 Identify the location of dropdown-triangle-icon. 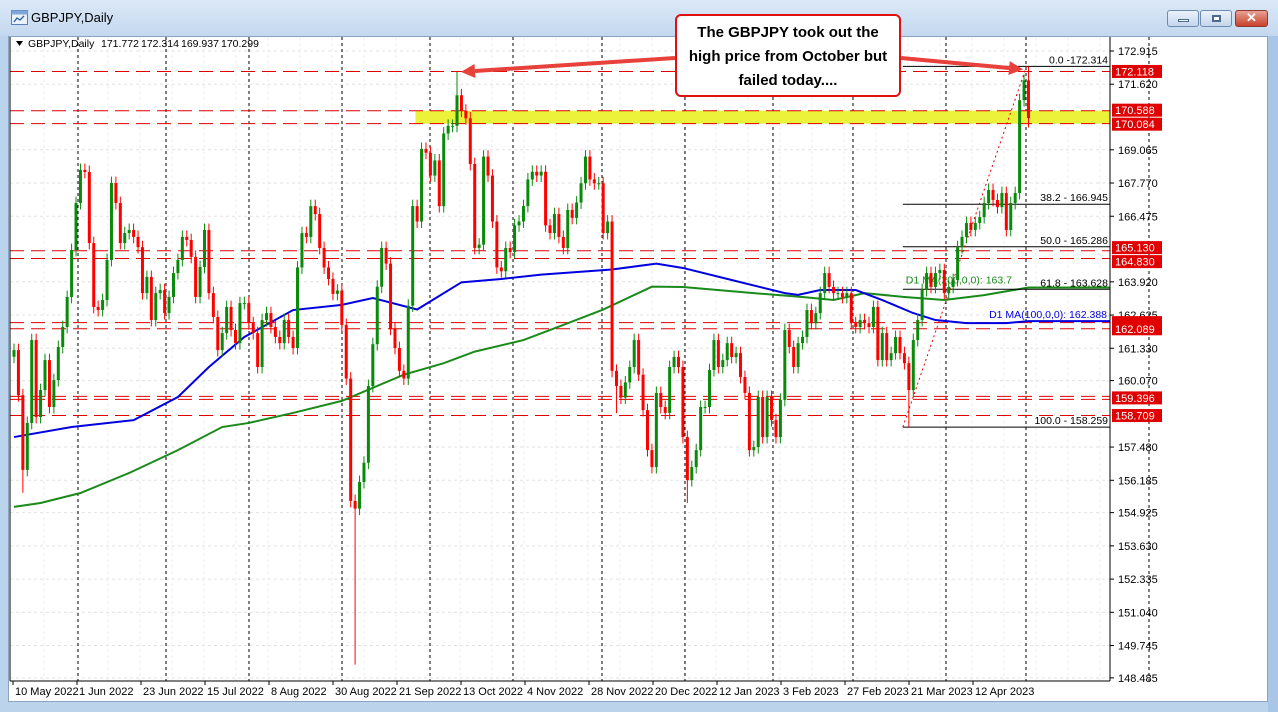
(19, 43).